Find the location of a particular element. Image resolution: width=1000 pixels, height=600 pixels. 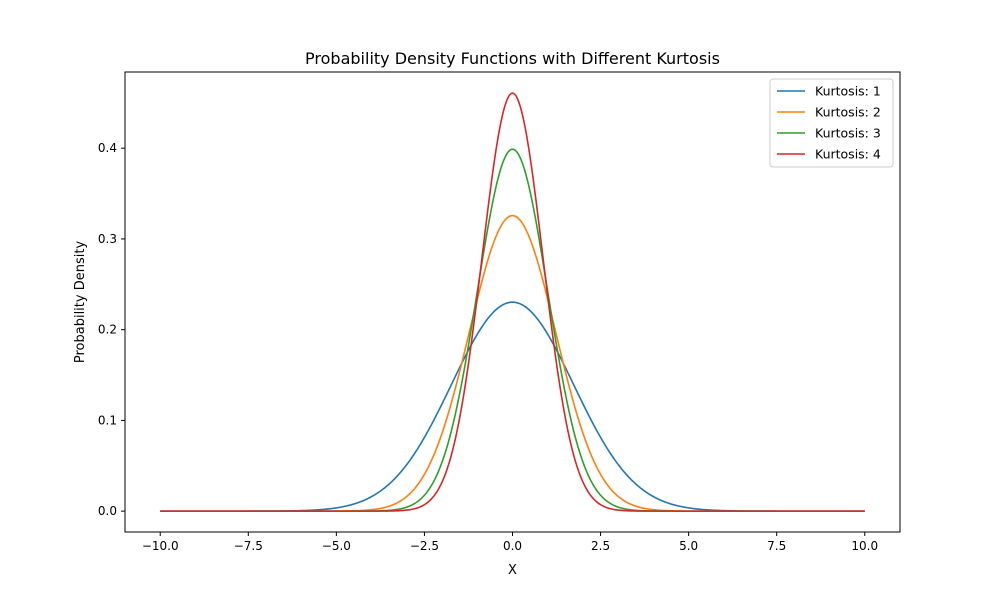

x-axis-label: X is located at coordinates (512, 570).